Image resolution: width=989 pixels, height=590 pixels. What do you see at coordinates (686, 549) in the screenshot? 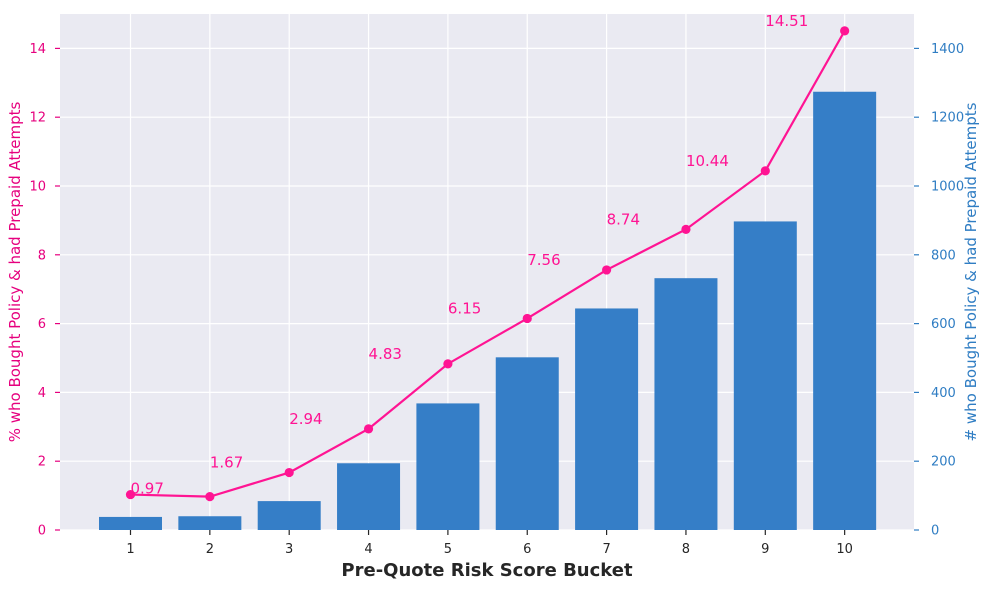
I see `x-tick-label: 8` at bounding box center [686, 549].